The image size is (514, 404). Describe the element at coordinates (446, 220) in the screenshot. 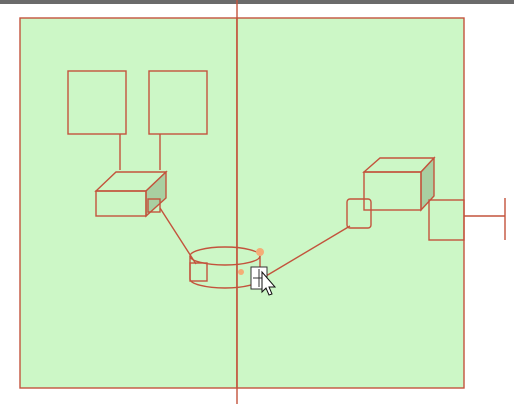

I see `external-port` at that location.